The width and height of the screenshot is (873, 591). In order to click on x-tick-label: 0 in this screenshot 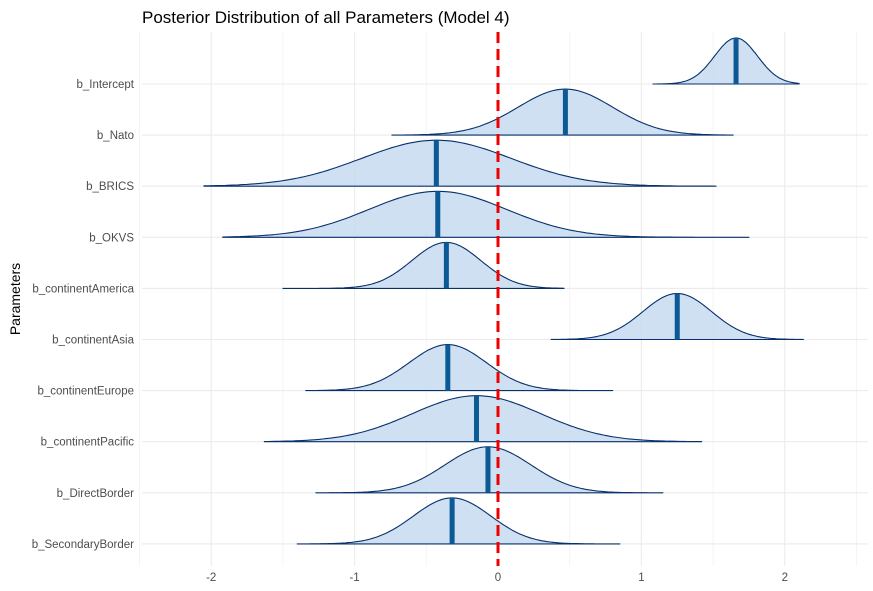, I will do `click(498, 578)`.